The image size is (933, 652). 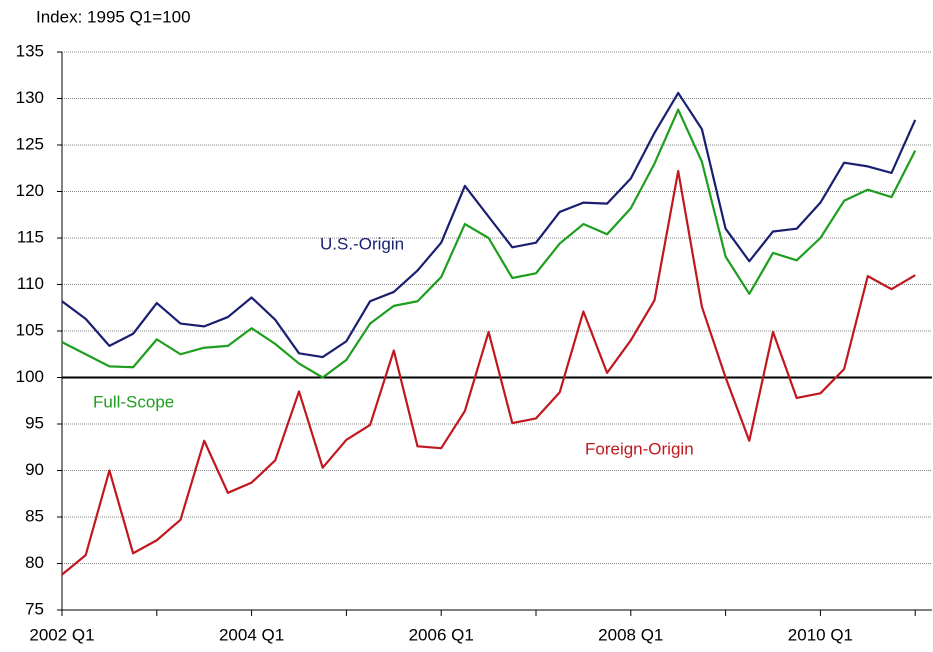 I want to click on y-tick-label: 135, so click(x=30, y=50).